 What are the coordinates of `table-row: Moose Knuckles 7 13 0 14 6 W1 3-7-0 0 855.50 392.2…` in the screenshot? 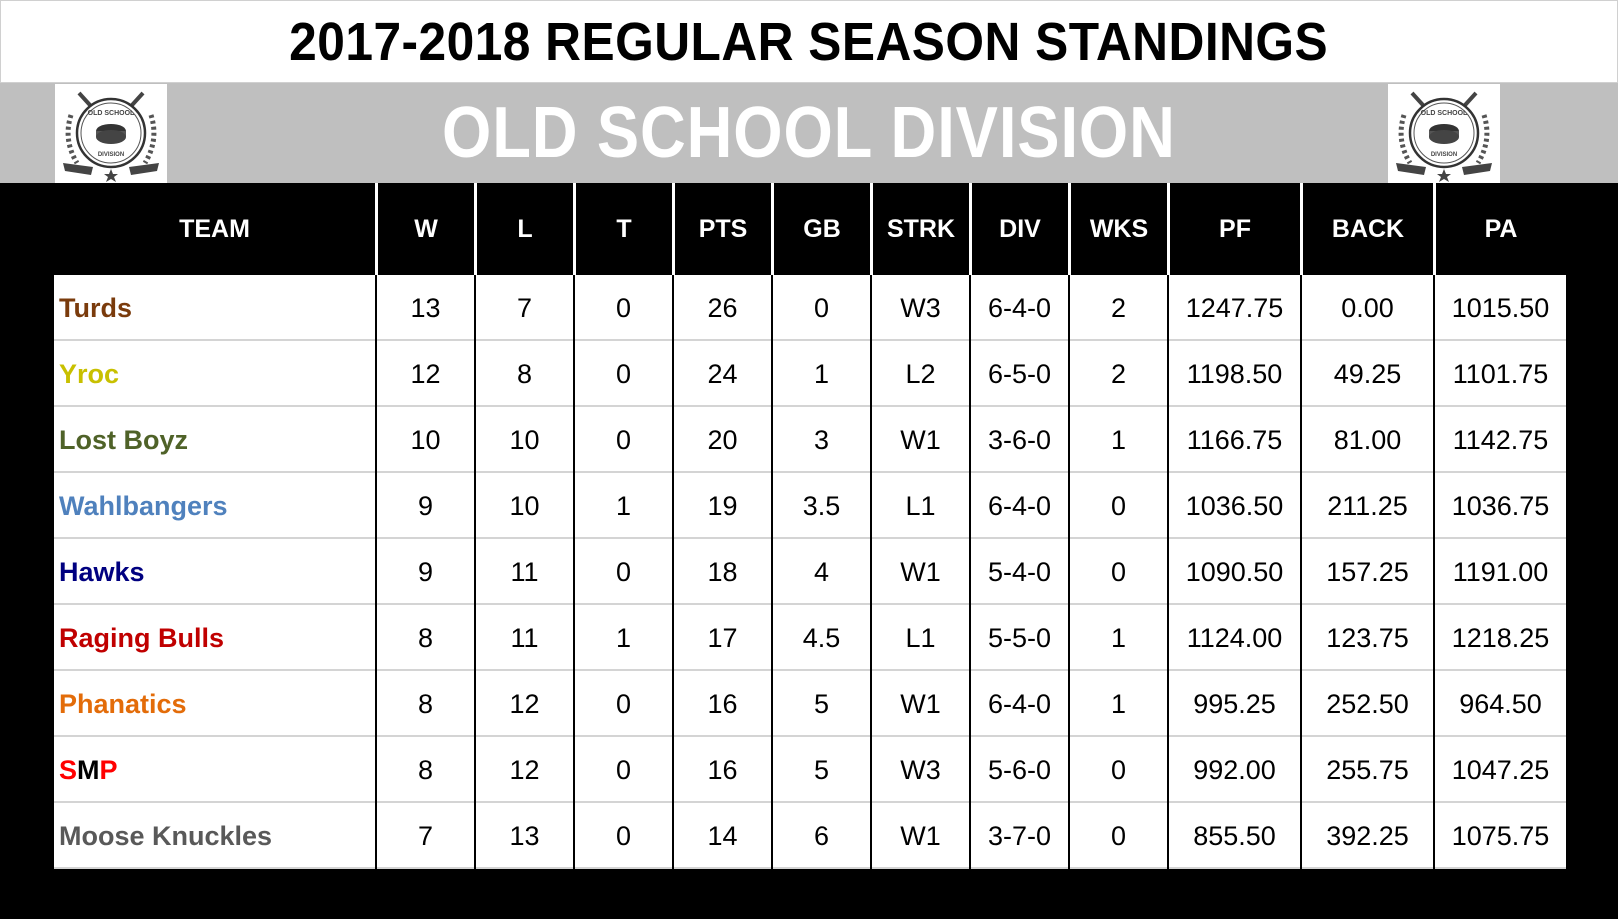 It's located at (810, 836).